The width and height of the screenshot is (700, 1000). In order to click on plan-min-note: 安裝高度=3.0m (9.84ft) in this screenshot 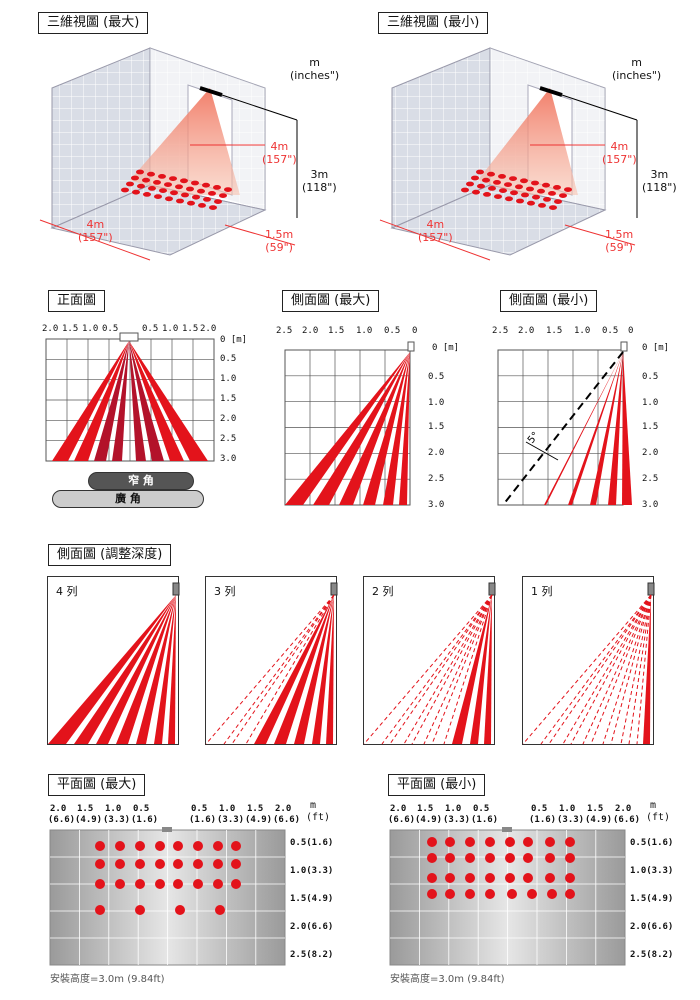, I will do `click(447, 979)`.